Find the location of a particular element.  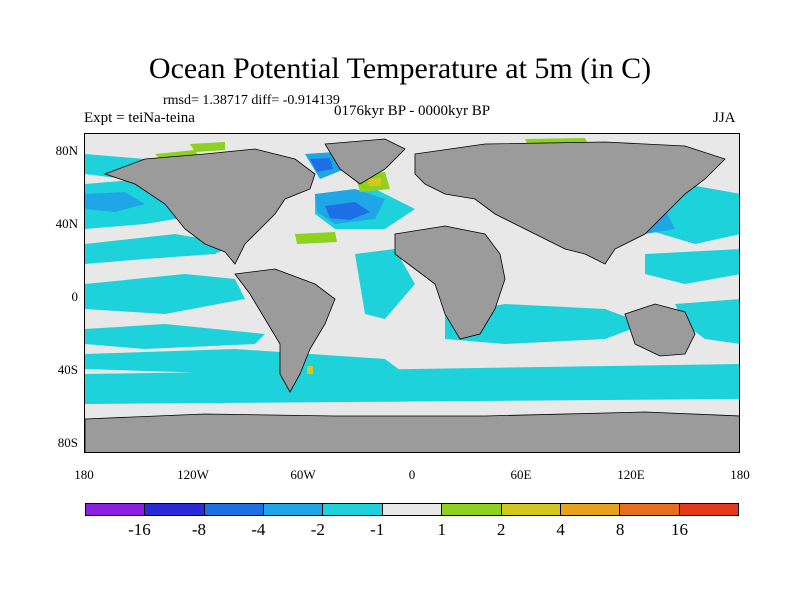

lon-tick-120e: 120E is located at coordinates (631, 474).